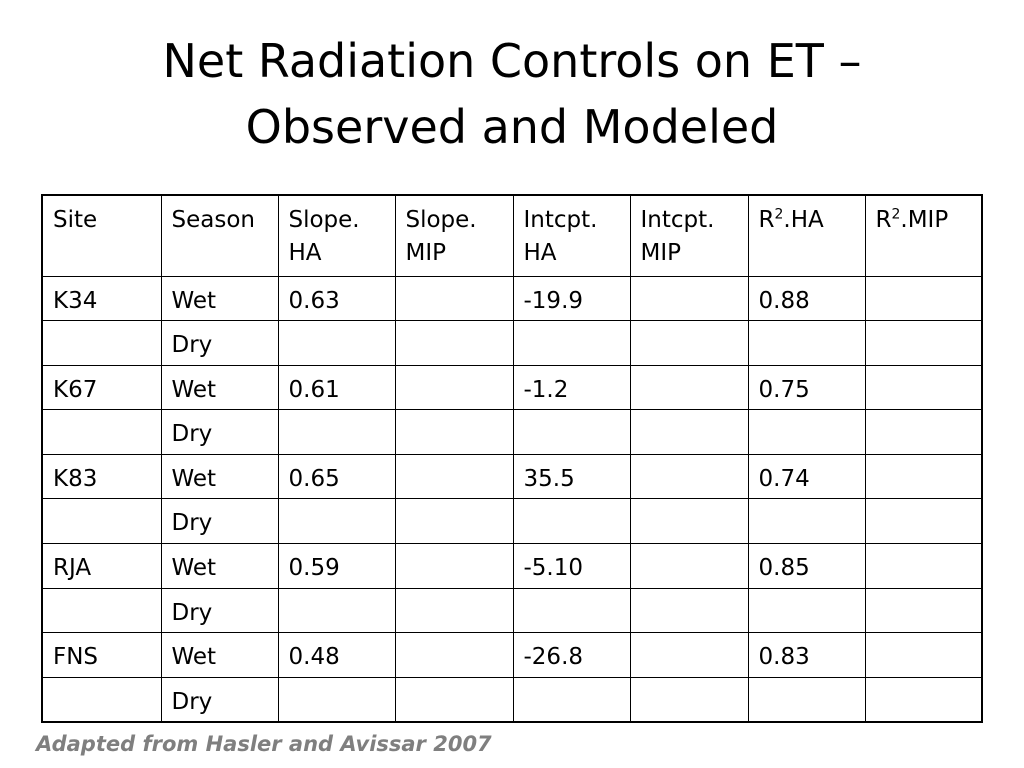 The width and height of the screenshot is (1024, 768). What do you see at coordinates (101, 655) in the screenshot?
I see `table-cell-site: FNS` at bounding box center [101, 655].